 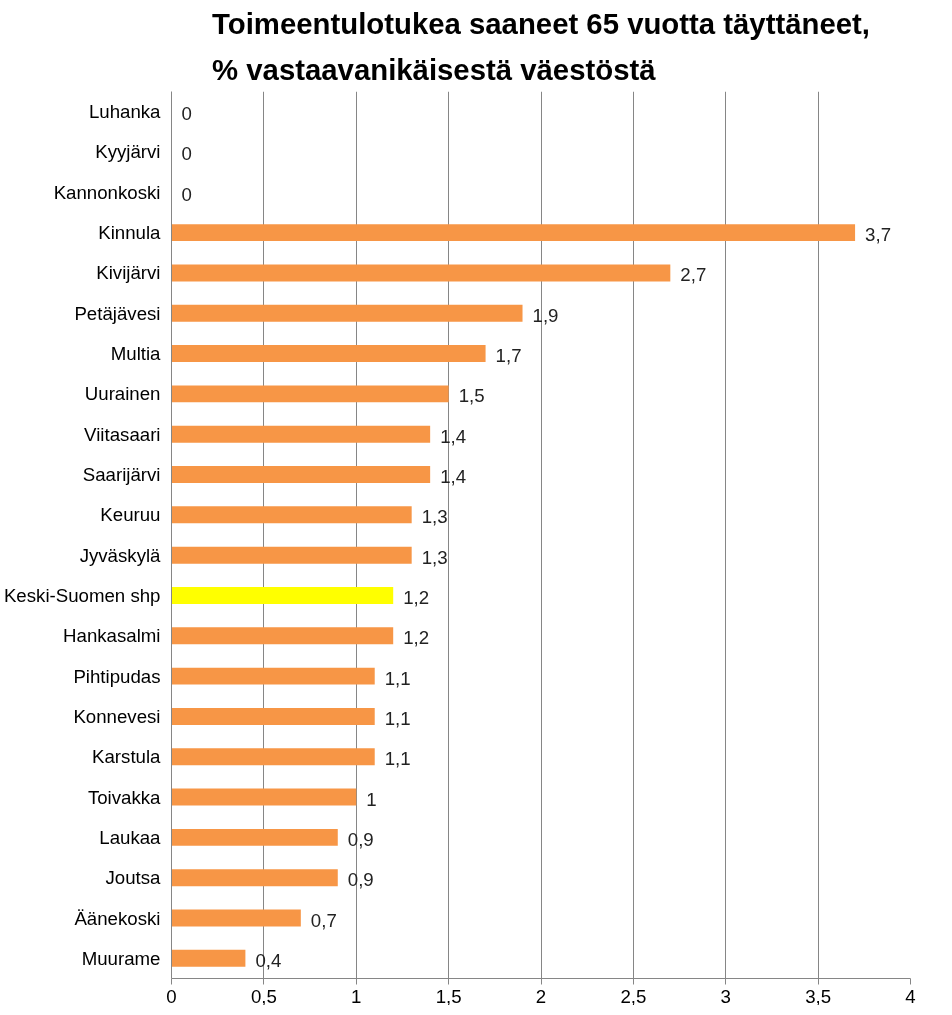 What do you see at coordinates (133, 878) in the screenshot?
I see `y-tick-label: Joutsa` at bounding box center [133, 878].